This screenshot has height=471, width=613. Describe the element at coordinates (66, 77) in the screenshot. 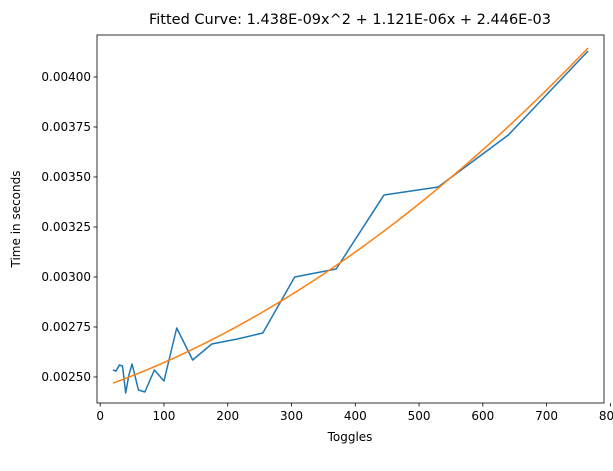

I see `y-tick-label: 0.00400` at that location.